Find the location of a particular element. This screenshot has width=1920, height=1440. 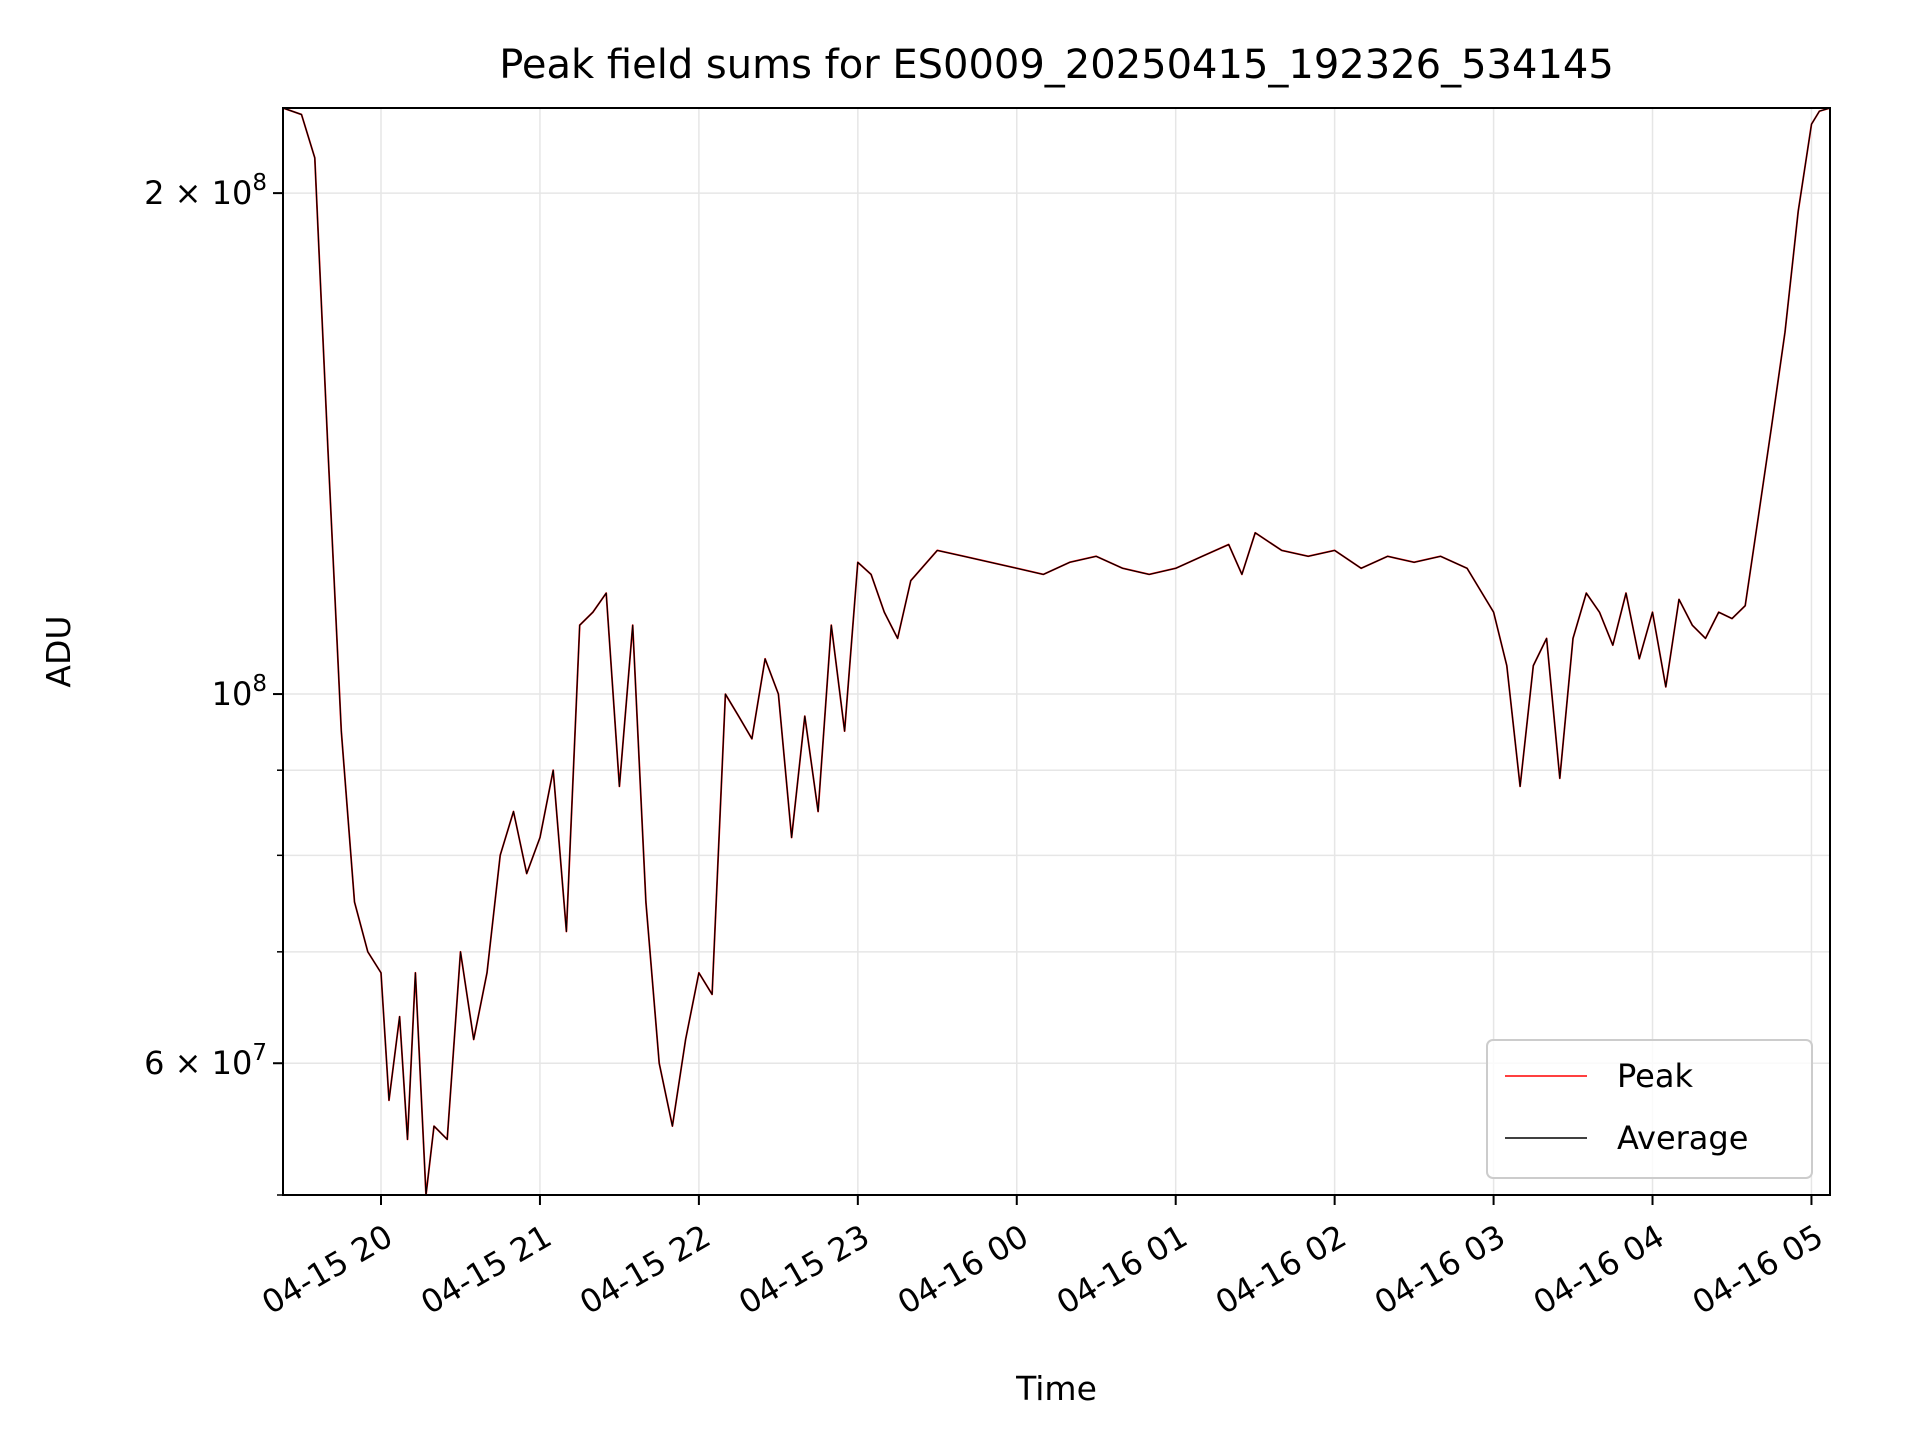

legend: Peak Average is located at coordinates (1649, 1109).